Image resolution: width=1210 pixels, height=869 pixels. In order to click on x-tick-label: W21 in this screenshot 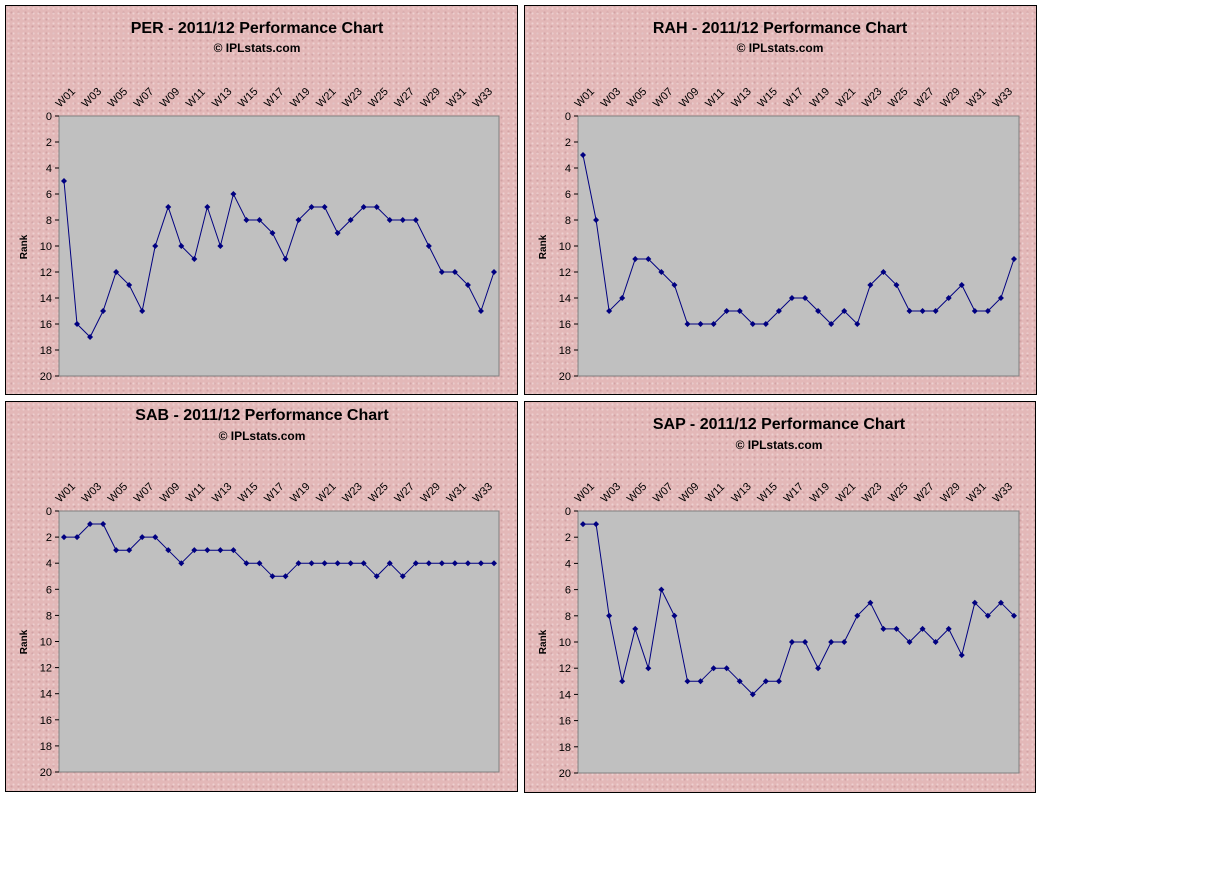, I will do `click(846, 493)`.